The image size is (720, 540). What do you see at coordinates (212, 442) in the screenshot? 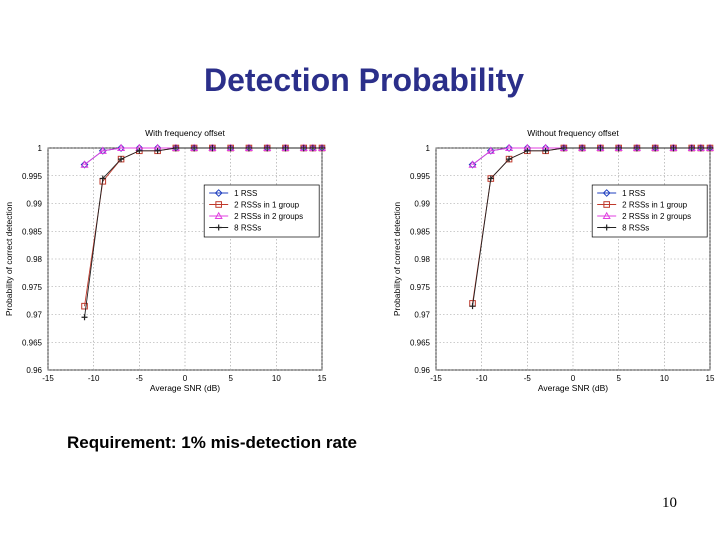
I see `requirement-text: Requirement: 1% mis-detection rate` at bounding box center [212, 442].